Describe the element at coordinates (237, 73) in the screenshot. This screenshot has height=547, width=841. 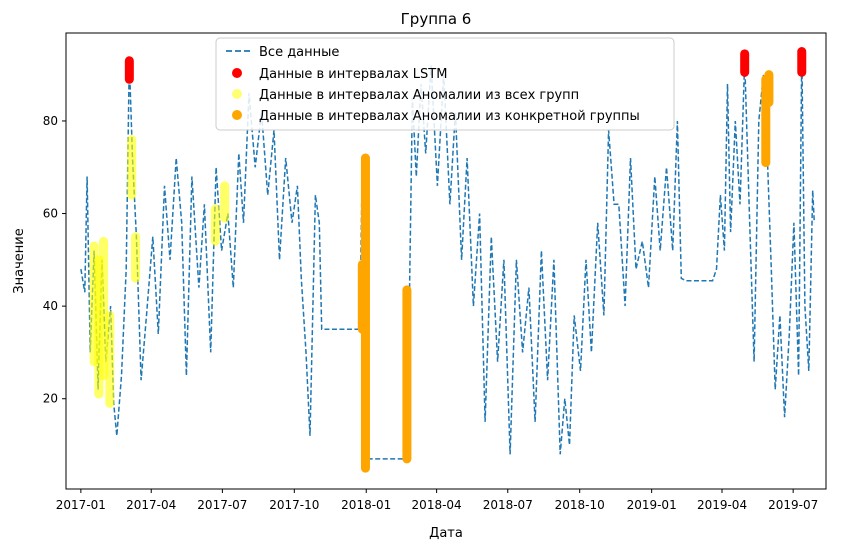
I see `legend-swatch-lstm` at that location.